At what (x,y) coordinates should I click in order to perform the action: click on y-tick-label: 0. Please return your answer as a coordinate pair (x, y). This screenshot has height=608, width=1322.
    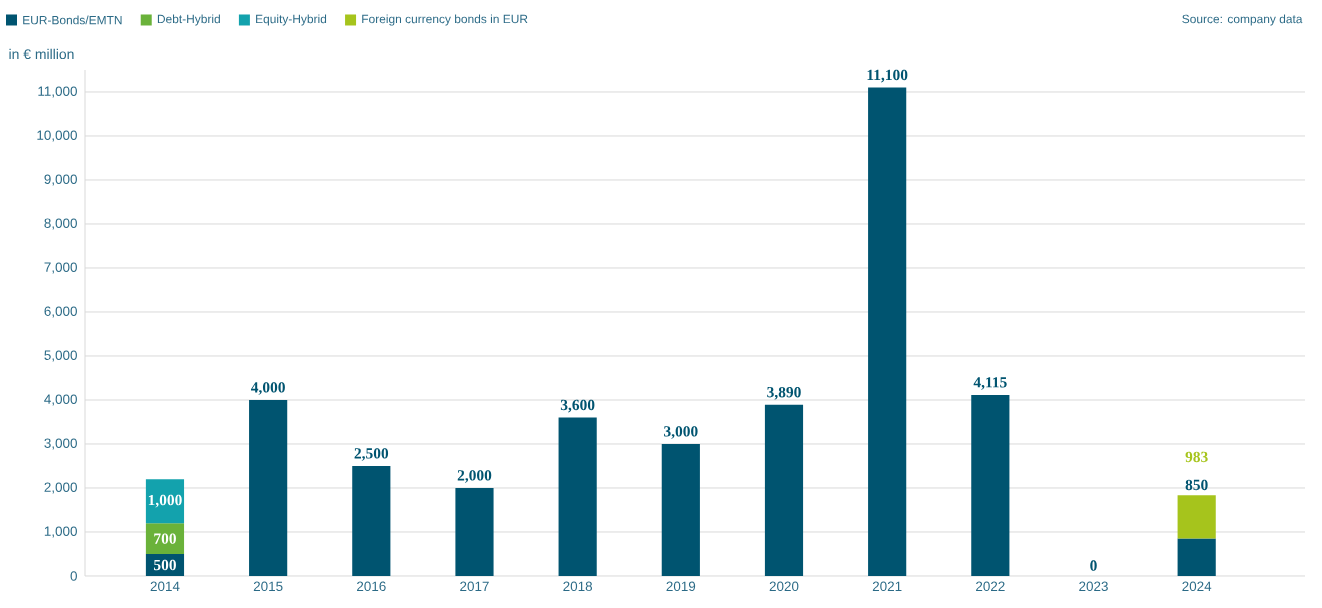
    Looking at the image, I should click on (73, 576).